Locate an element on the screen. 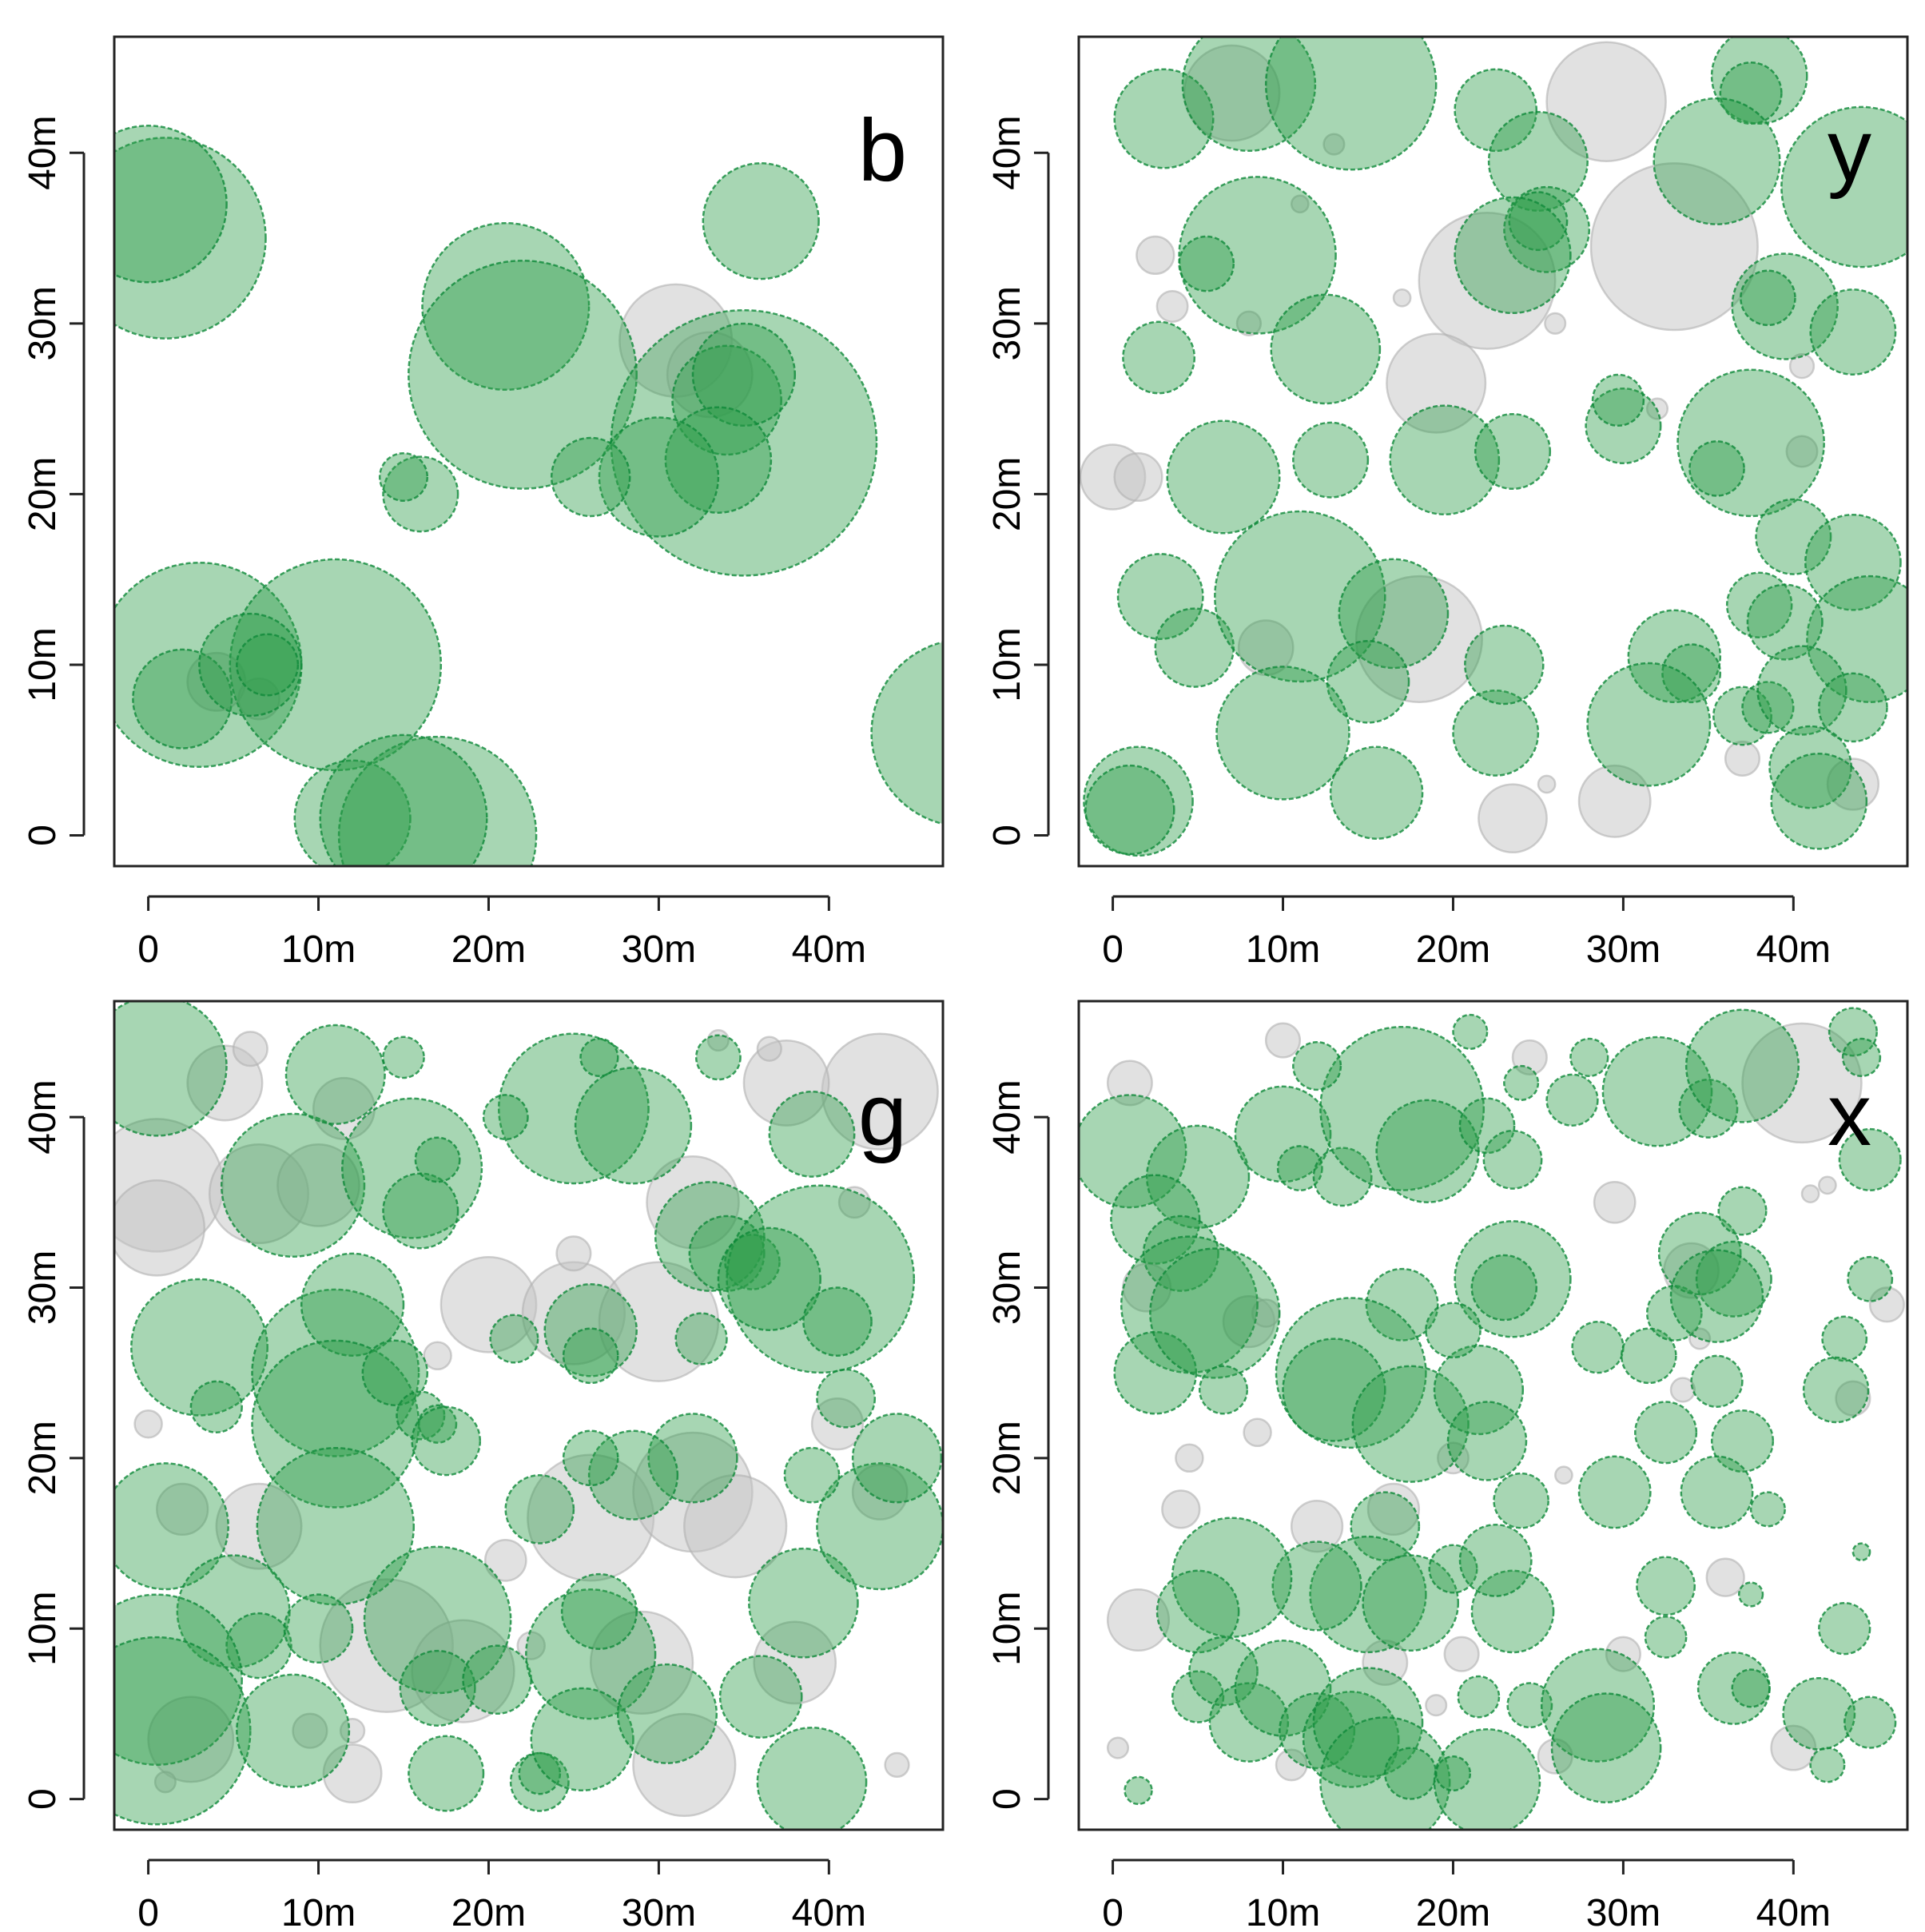 The image size is (1925, 1932). y-tick-label: 30m is located at coordinates (1007, 1287).